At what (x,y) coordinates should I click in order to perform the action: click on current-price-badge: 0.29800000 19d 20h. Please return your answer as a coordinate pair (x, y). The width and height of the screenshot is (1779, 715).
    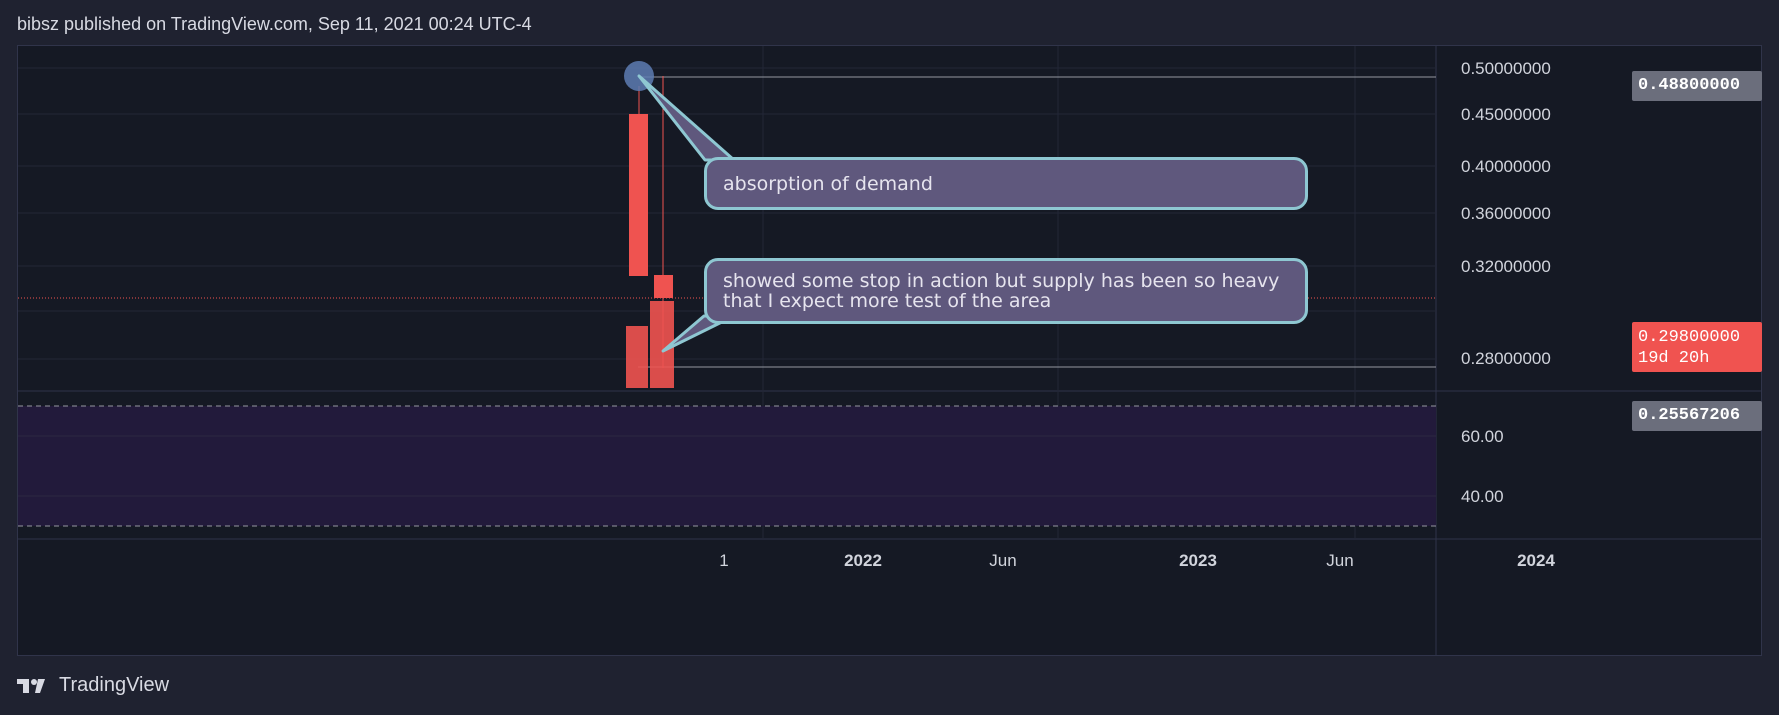
    Looking at the image, I should click on (1697, 347).